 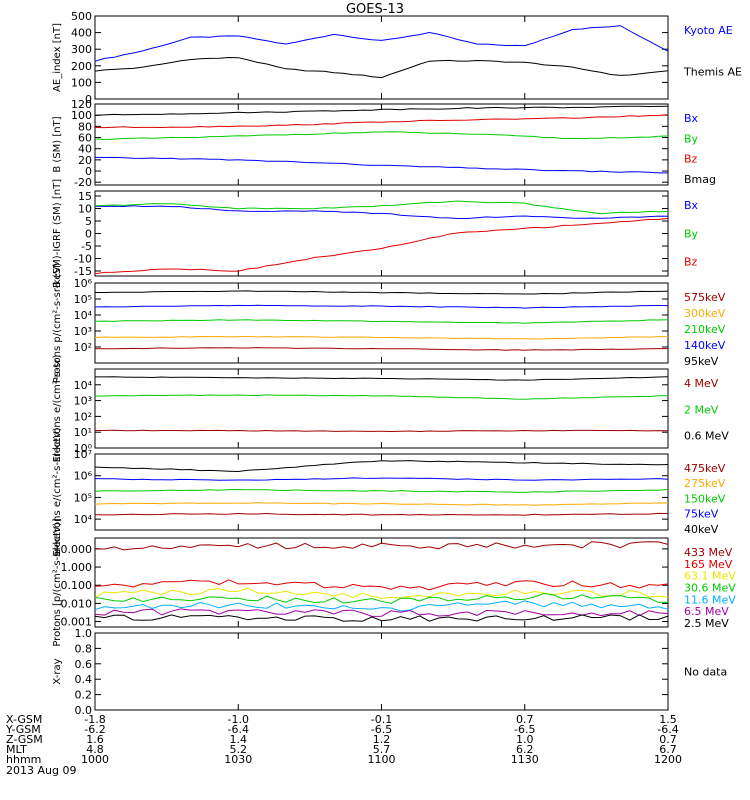 I want to click on orbit-value: 4.8, so click(x=95, y=749).